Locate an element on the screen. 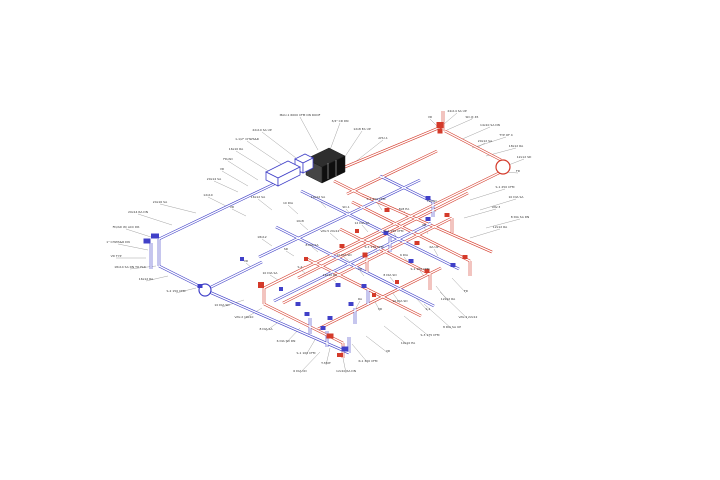  annotation-label: SD-1 is located at coordinates (345, 207).